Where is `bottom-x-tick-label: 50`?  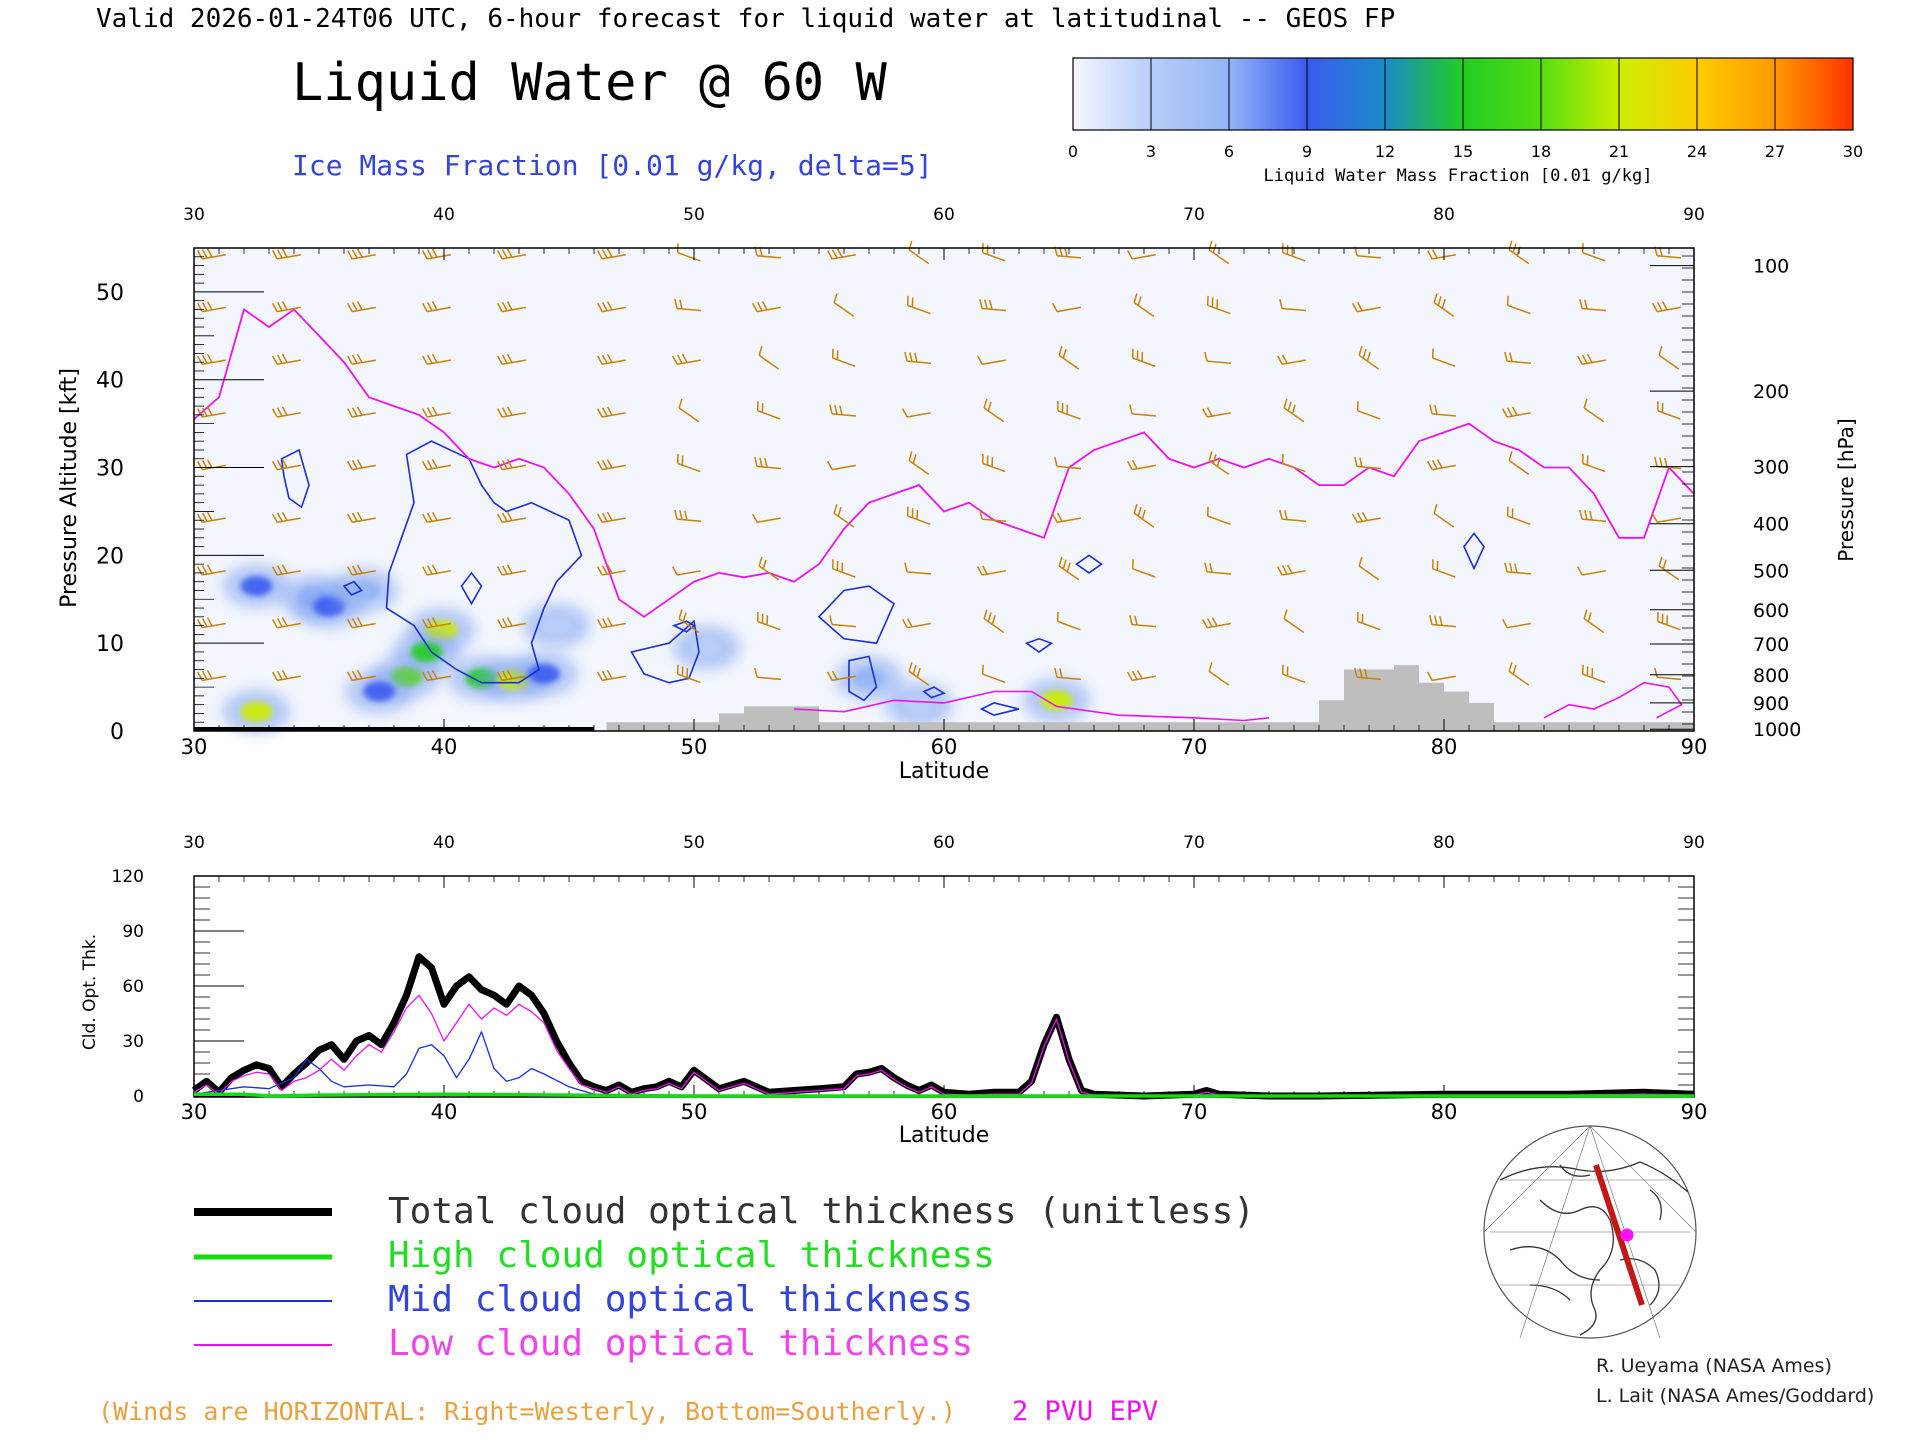
bottom-x-tick-label: 50 is located at coordinates (694, 1112).